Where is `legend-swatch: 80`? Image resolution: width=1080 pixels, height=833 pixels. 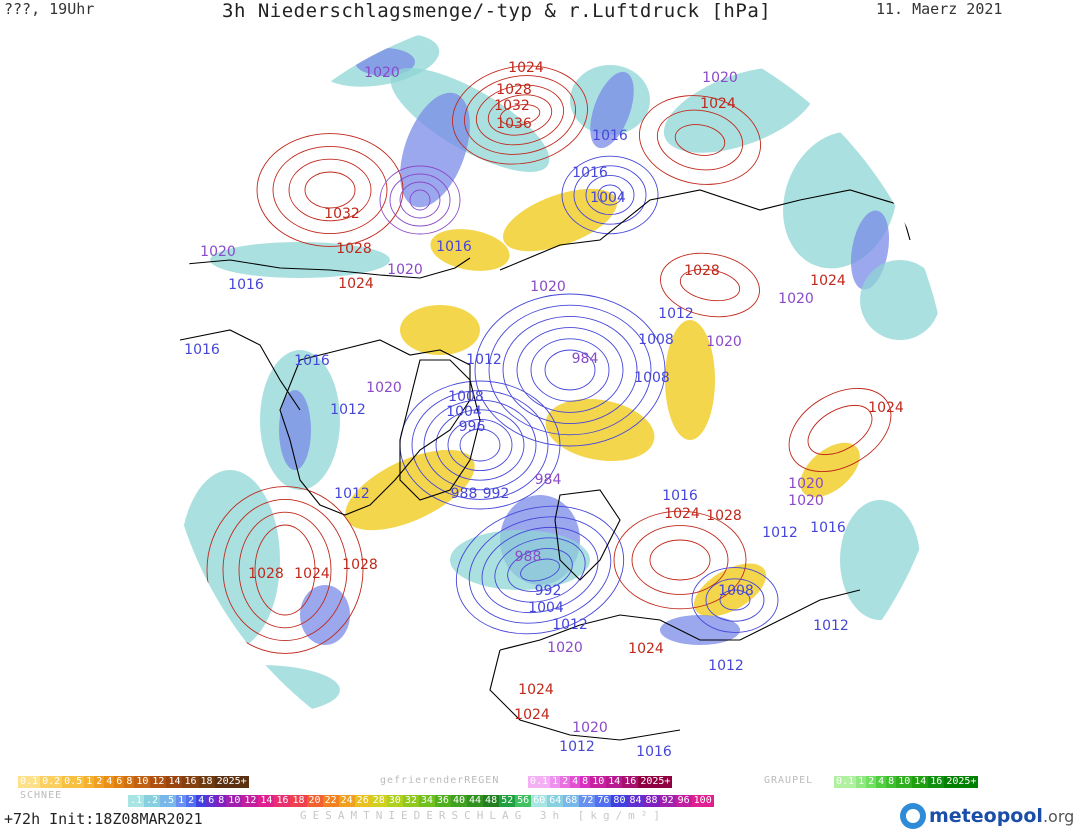
legend-swatch: 80 is located at coordinates (619, 801).